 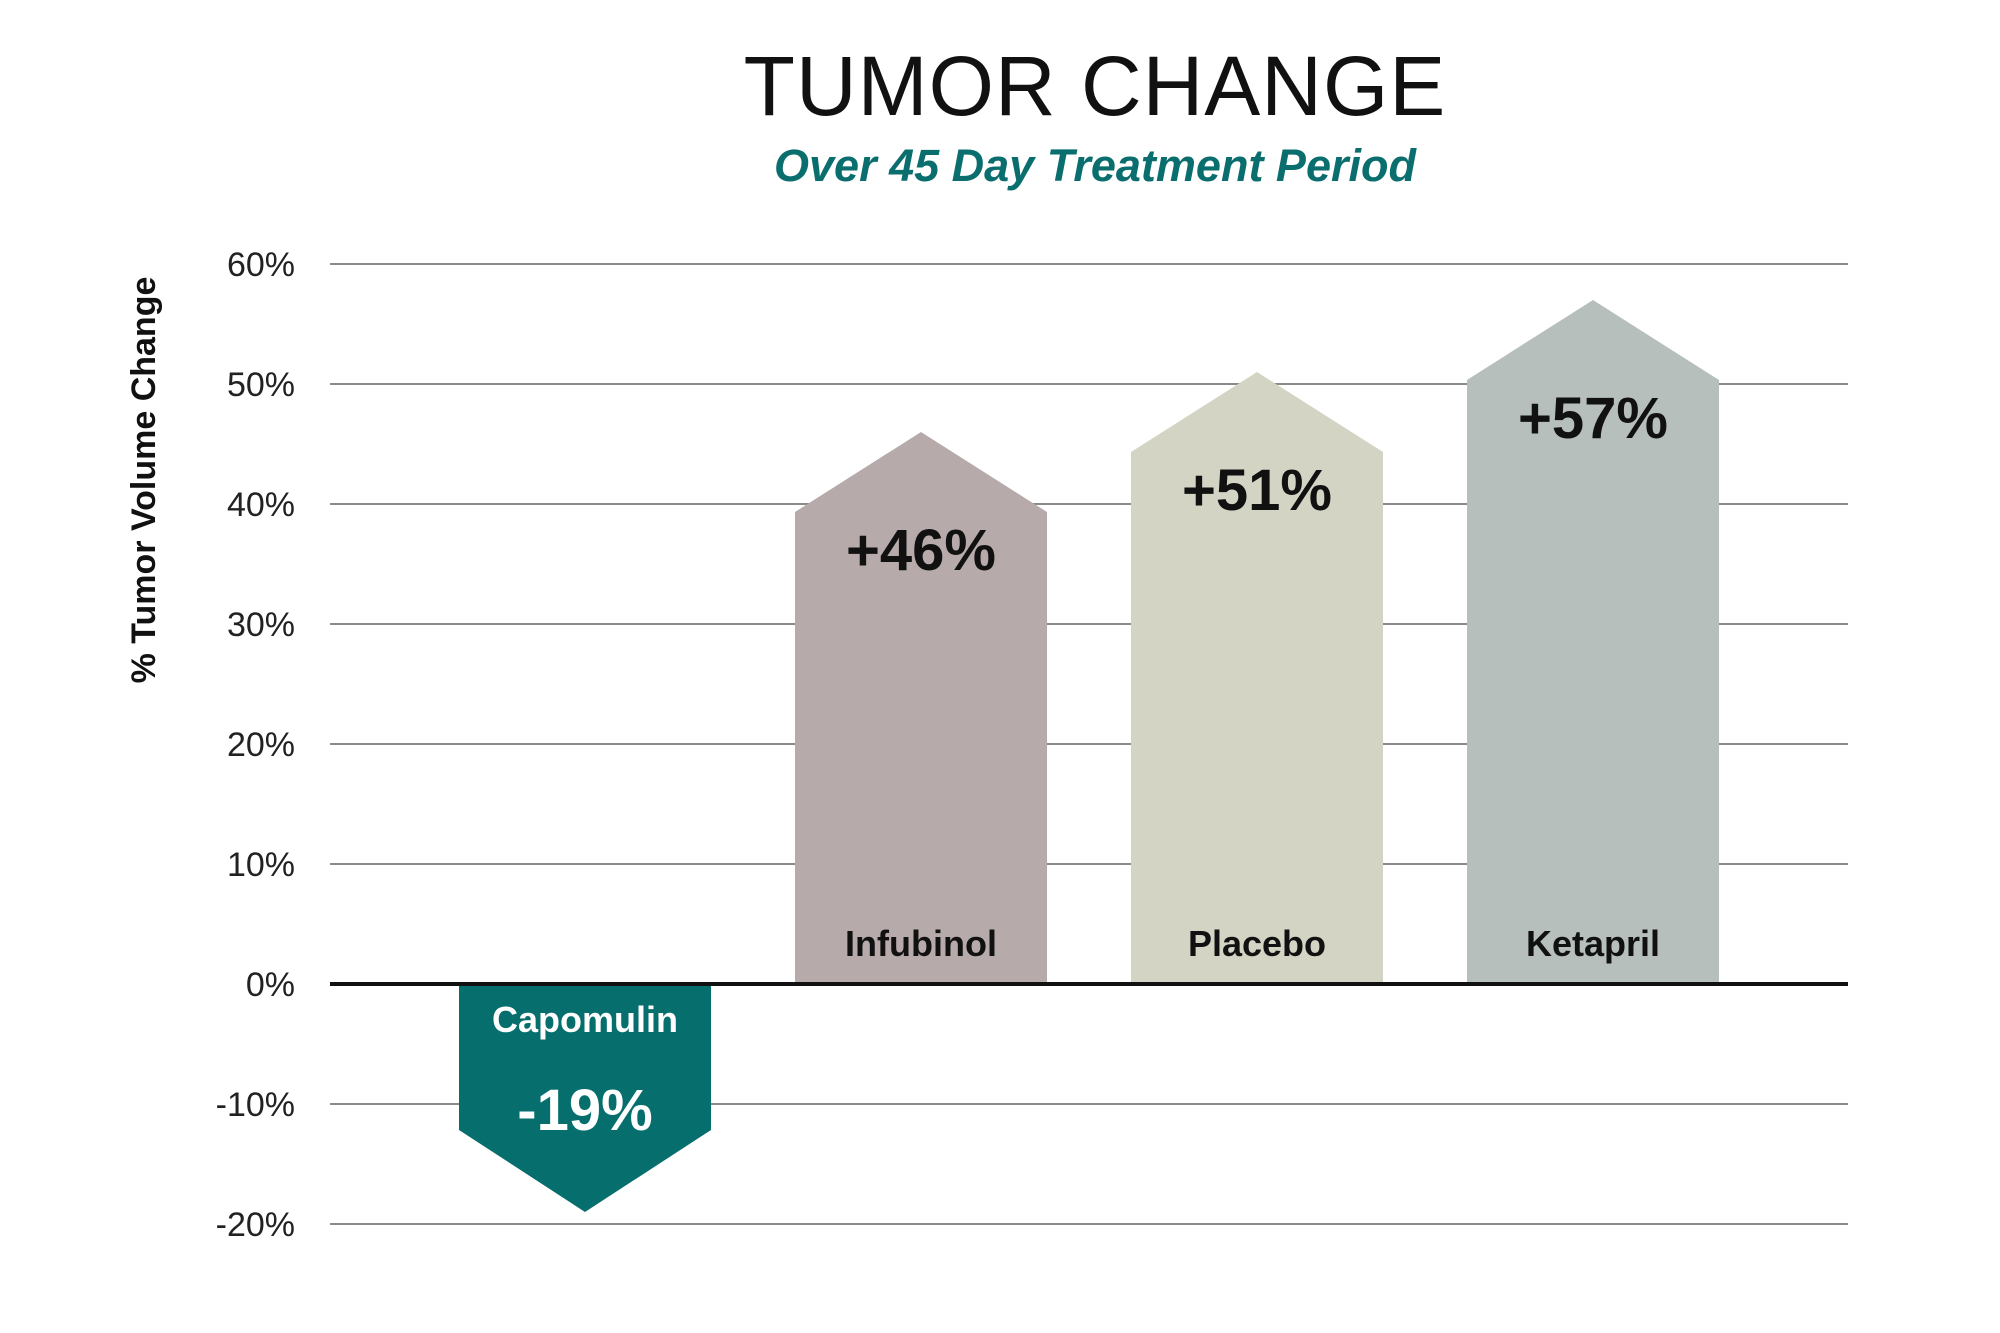 I want to click on bar-placebo, so click(x=1257, y=678).